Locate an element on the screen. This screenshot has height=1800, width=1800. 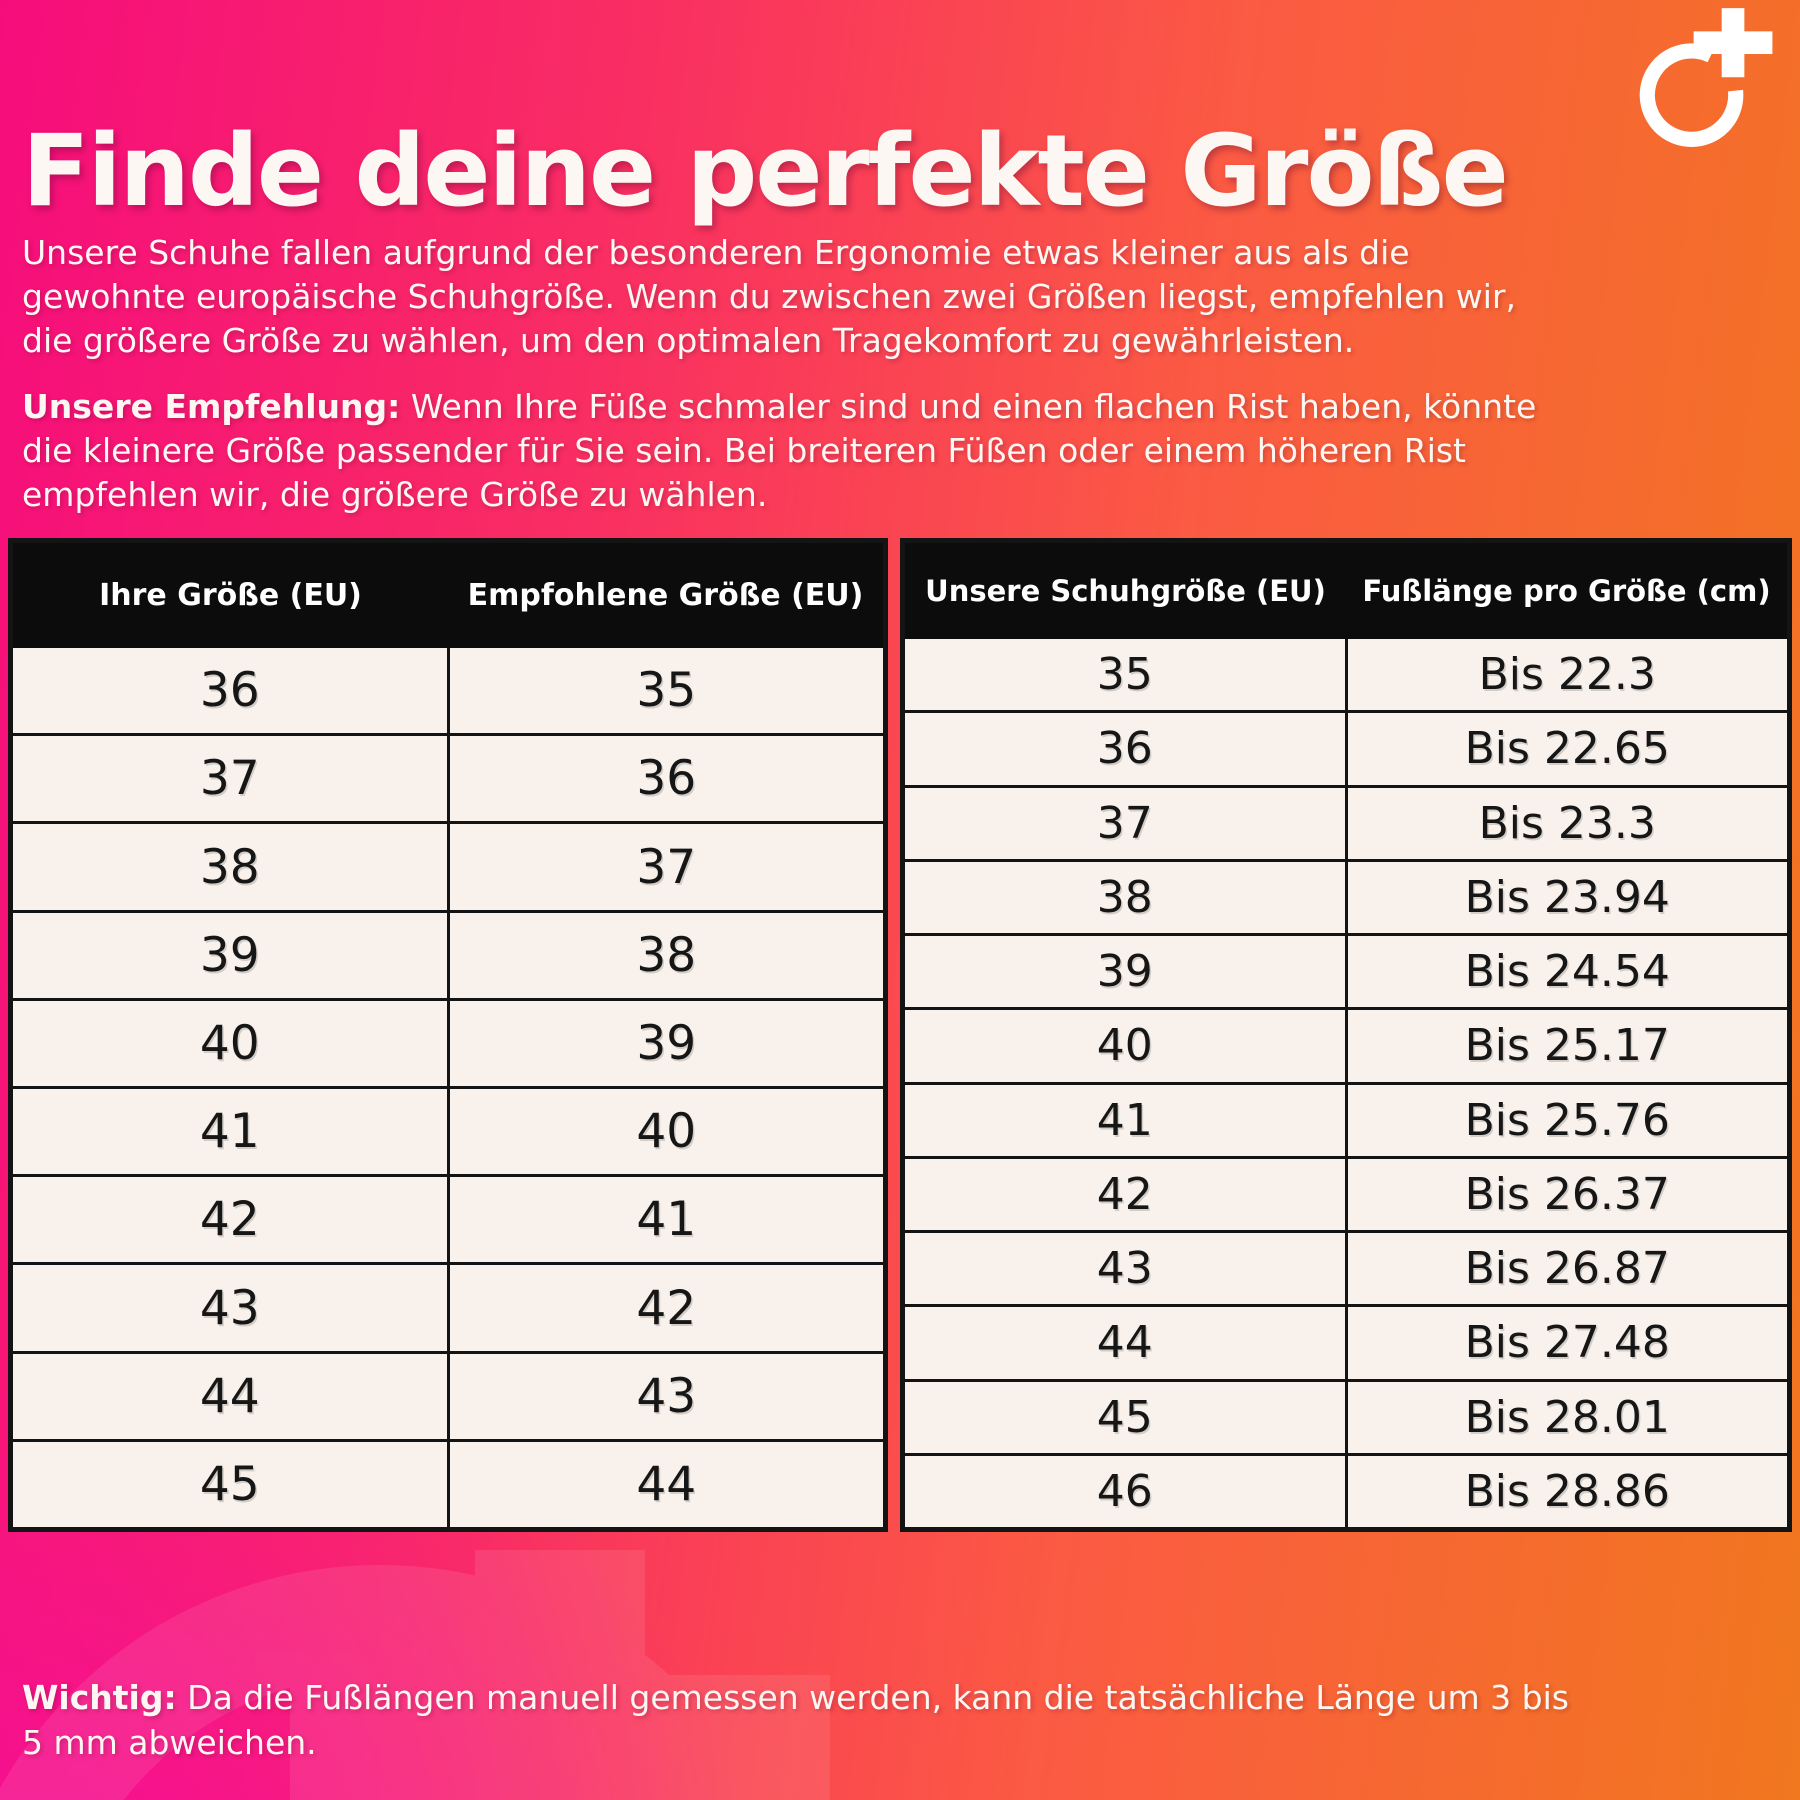
table-row: 38 37 is located at coordinates (448, 865).